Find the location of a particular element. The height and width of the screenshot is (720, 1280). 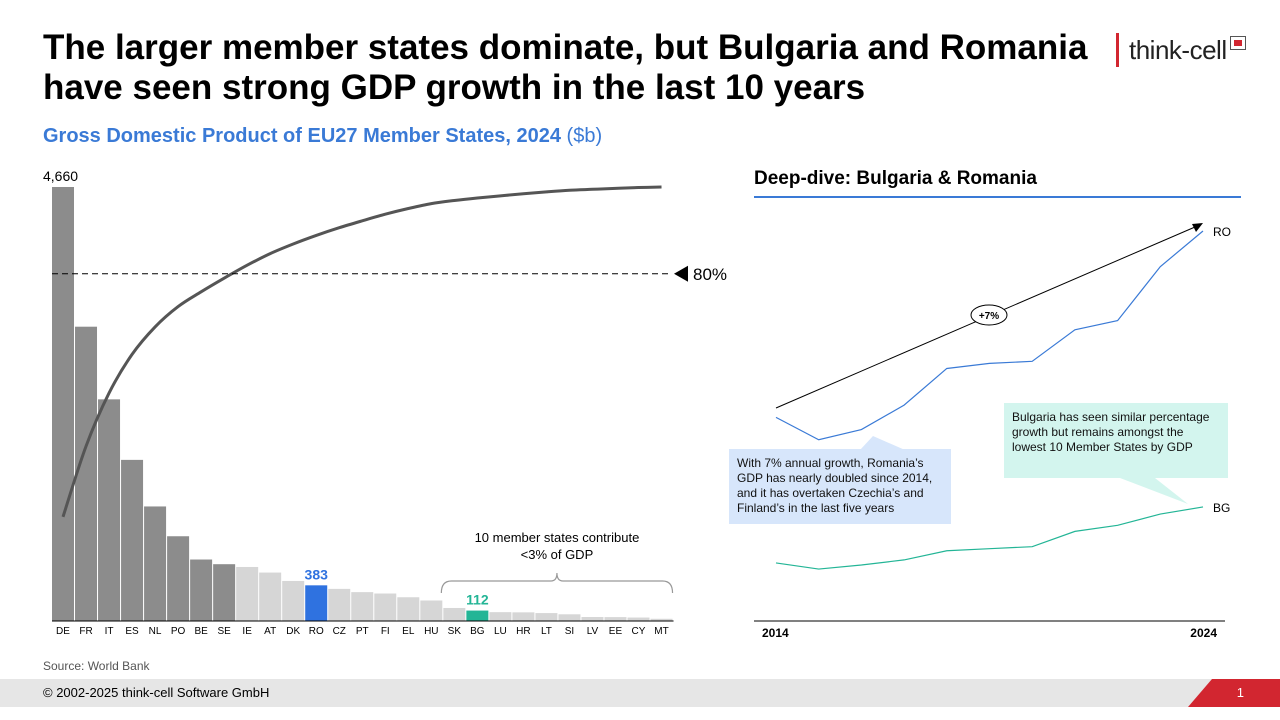

bar-be is located at coordinates (201, 590).